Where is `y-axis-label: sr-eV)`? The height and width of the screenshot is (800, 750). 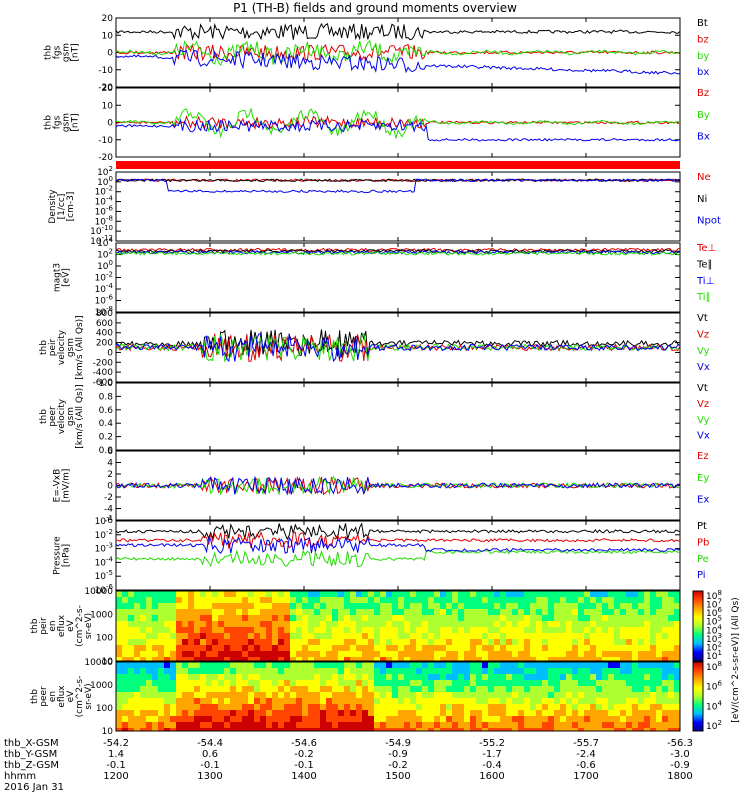 y-axis-label: sr-eV) is located at coordinates (89, 626).